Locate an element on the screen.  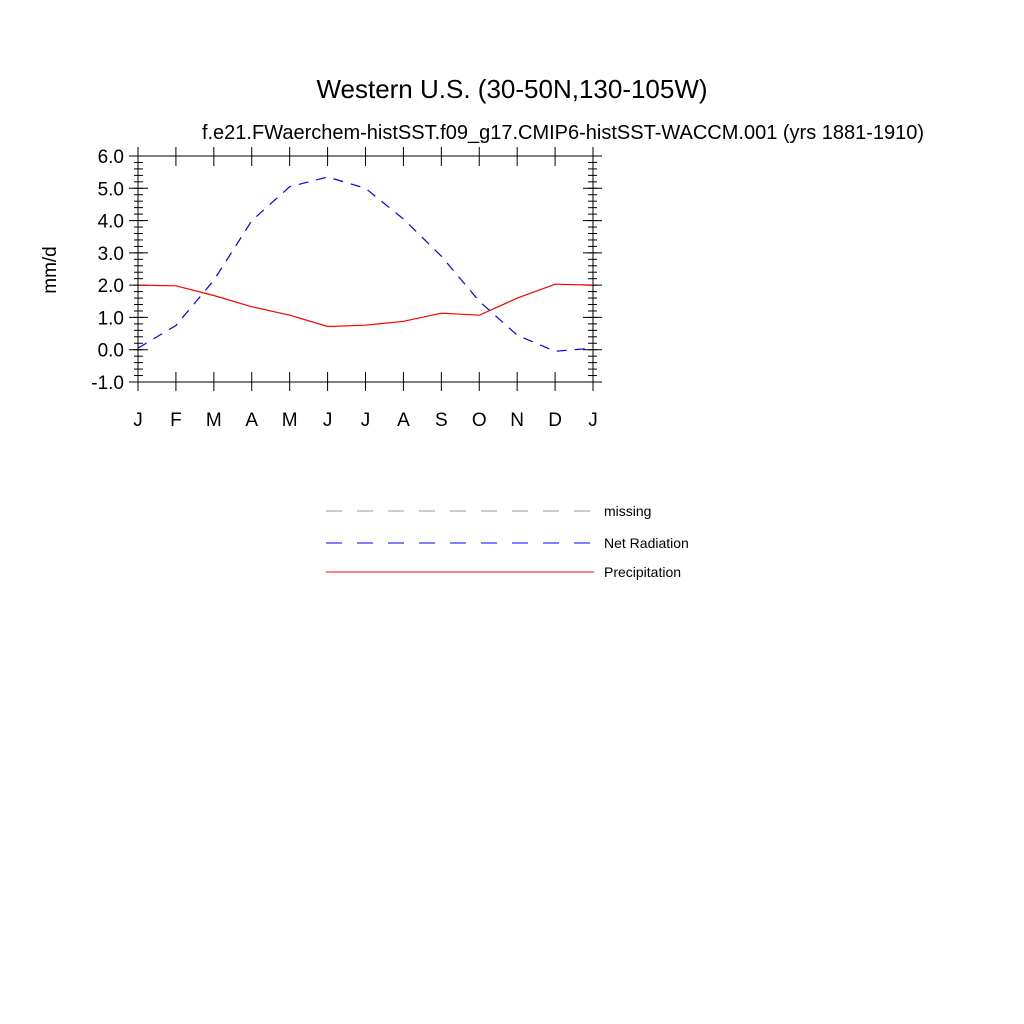
x-tick-label: O is located at coordinates (479, 420).